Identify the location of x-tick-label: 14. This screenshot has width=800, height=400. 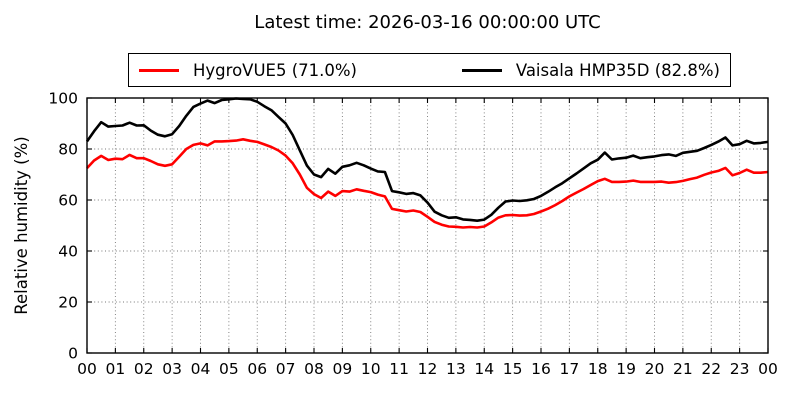
(484, 369).